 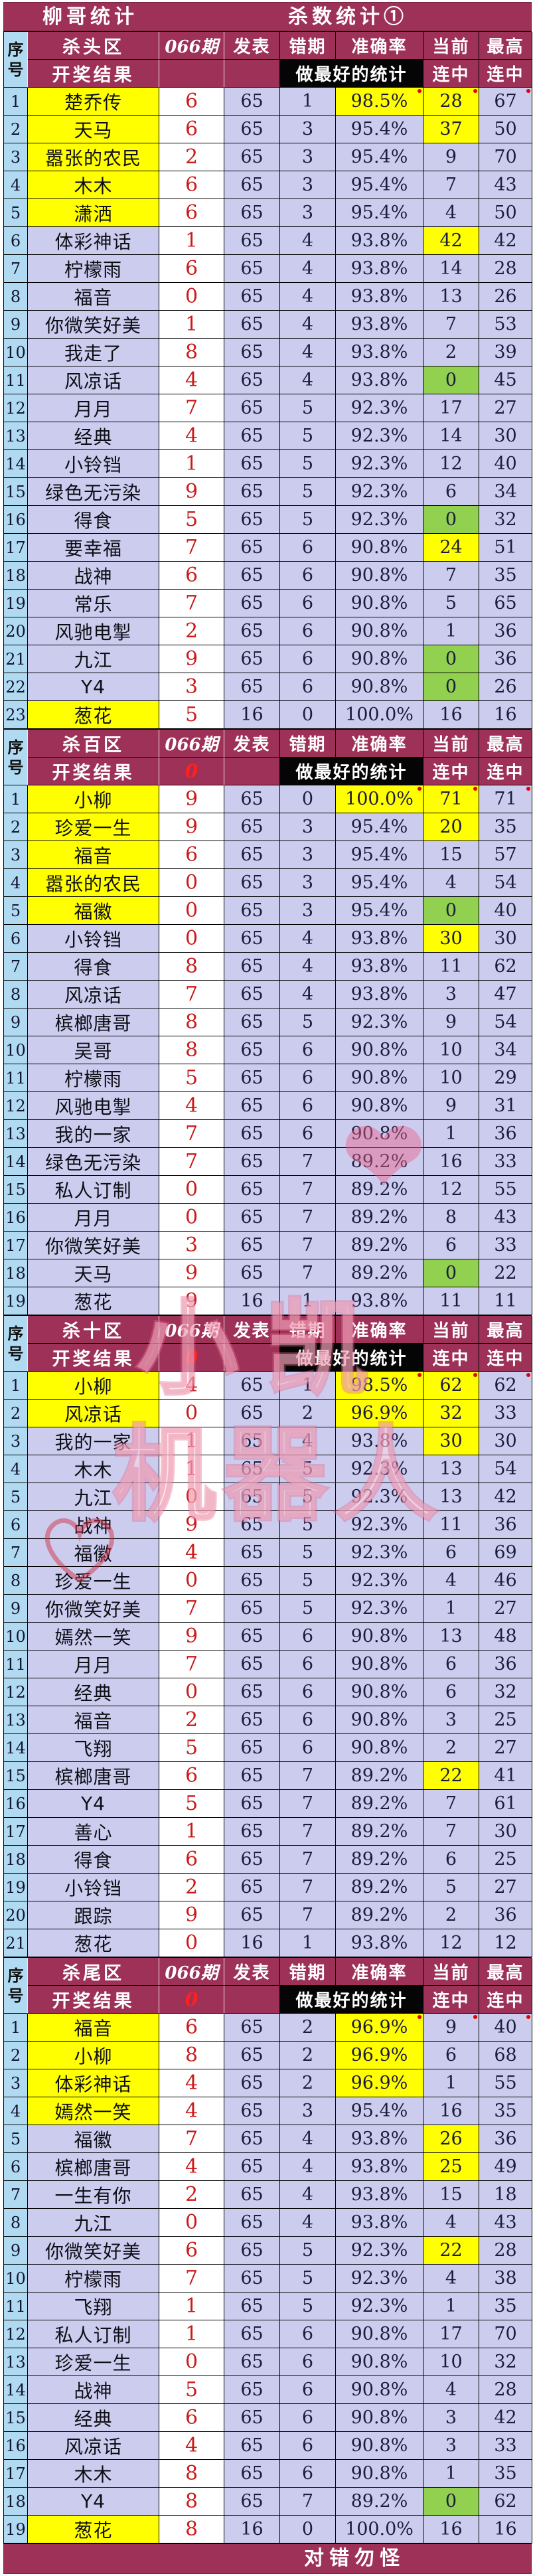 What do you see at coordinates (451, 659) in the screenshot?
I see `cell-current-streak: 0` at bounding box center [451, 659].